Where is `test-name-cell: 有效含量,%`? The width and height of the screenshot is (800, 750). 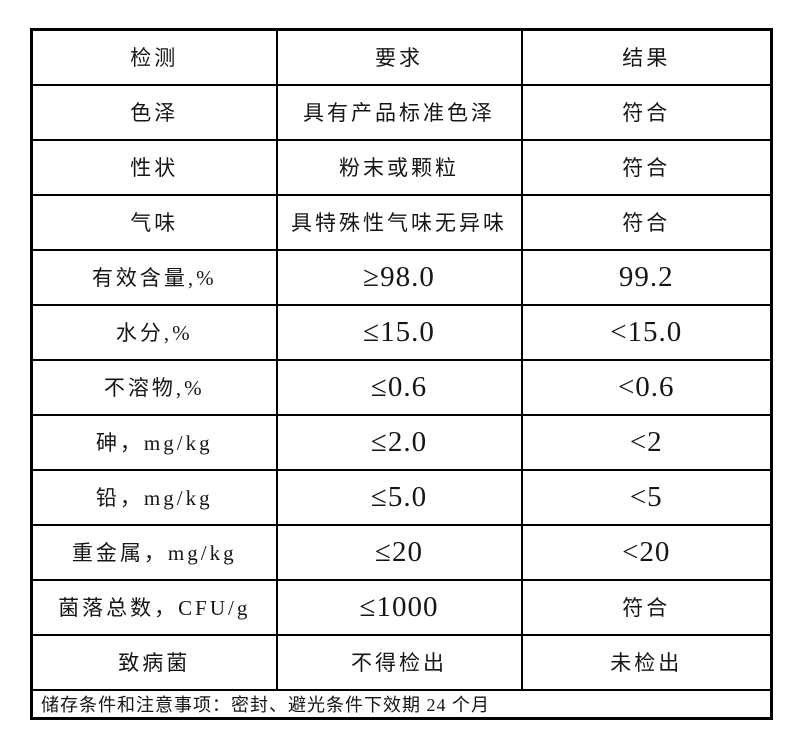 test-name-cell: 有效含量,% is located at coordinates (154, 277).